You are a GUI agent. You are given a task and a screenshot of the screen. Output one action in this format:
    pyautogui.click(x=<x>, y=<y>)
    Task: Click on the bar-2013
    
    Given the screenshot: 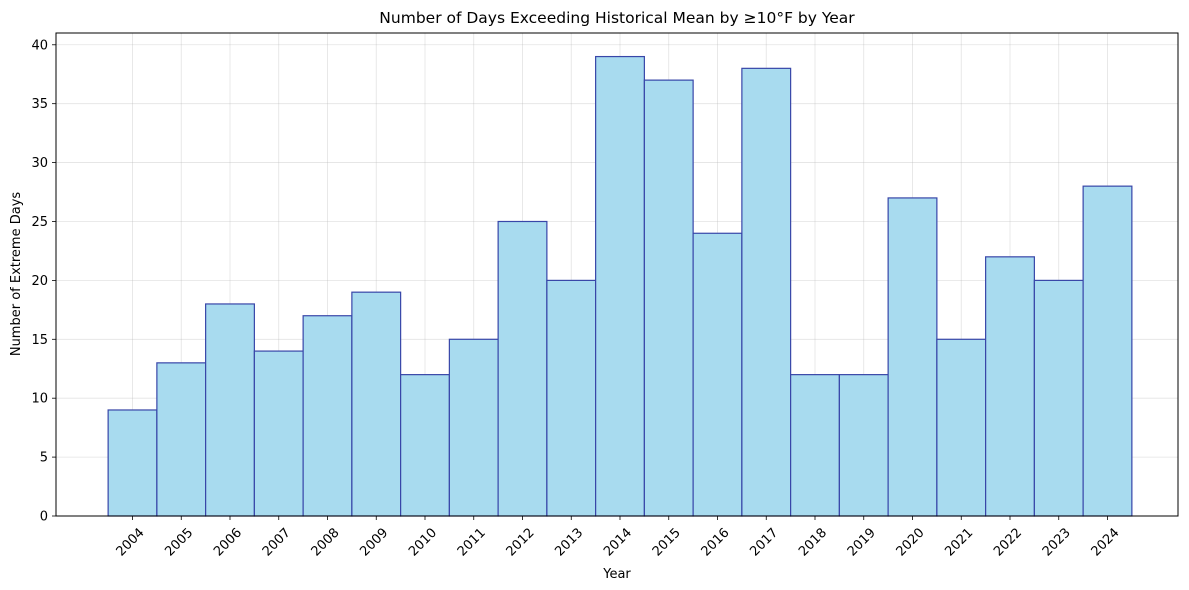 What is the action you would take?
    pyautogui.click(x=571, y=398)
    